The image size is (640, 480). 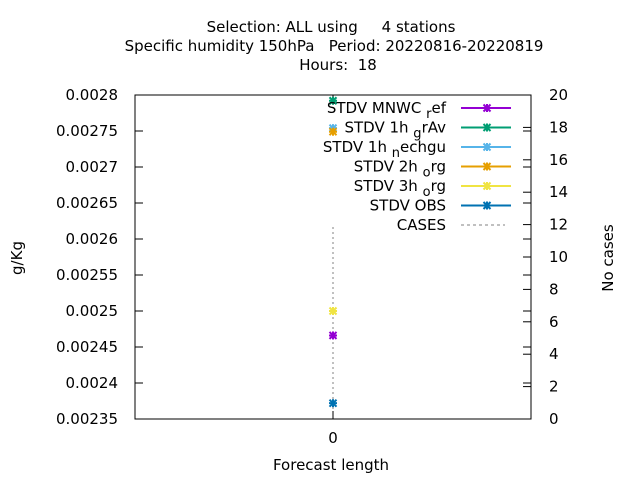 What do you see at coordinates (554, 322) in the screenshot?
I see `y2-tick-label: 6` at bounding box center [554, 322].